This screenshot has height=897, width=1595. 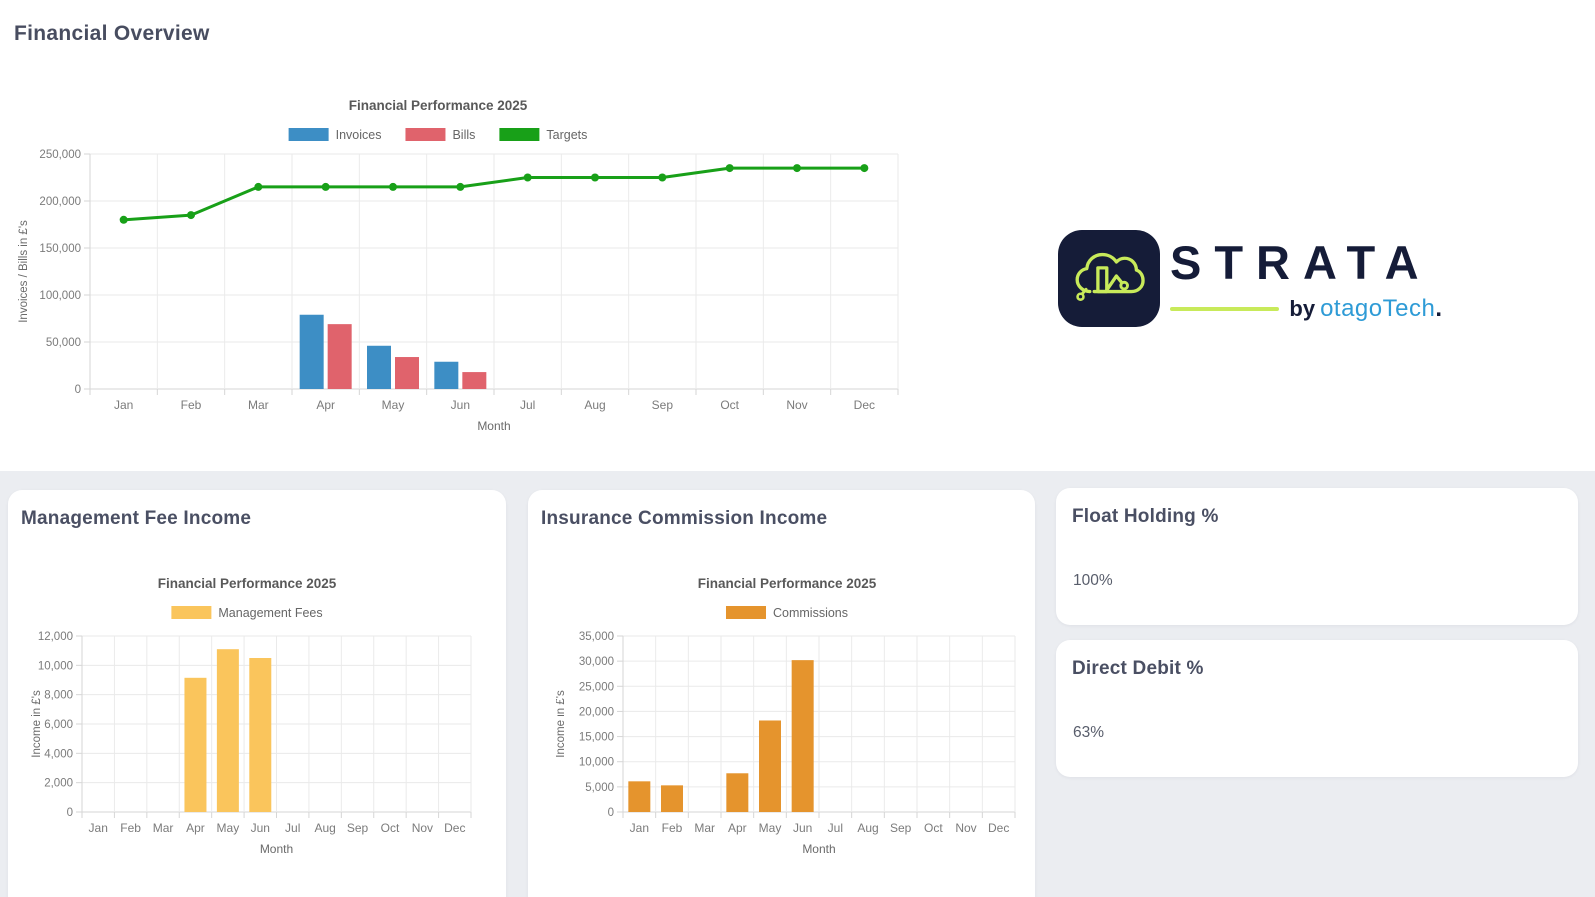 I want to click on svg-text: 5,000, so click(x=599, y=788).